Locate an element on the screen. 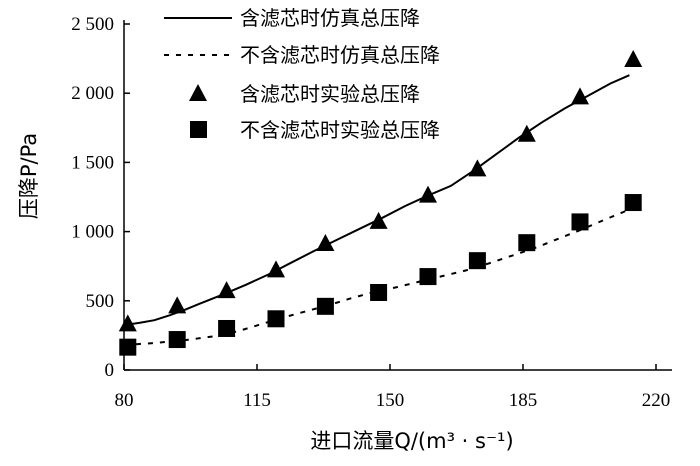 This screenshot has height=466, width=700. legend-label-2: 不含滤芯时仿真总压降 is located at coordinates (340, 55).